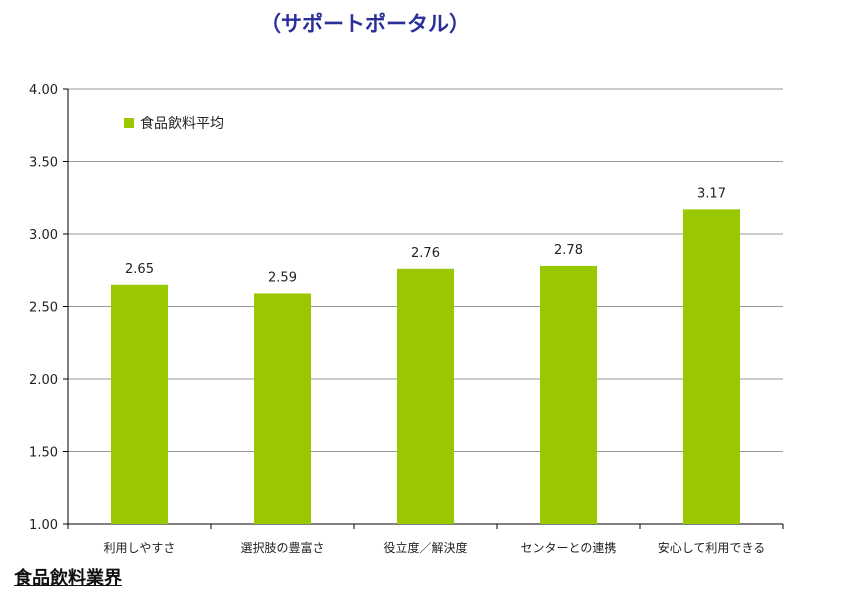 The height and width of the screenshot is (600, 843). What do you see at coordinates (569, 547) in the screenshot?
I see `category-label: センターとの連携` at bounding box center [569, 547].